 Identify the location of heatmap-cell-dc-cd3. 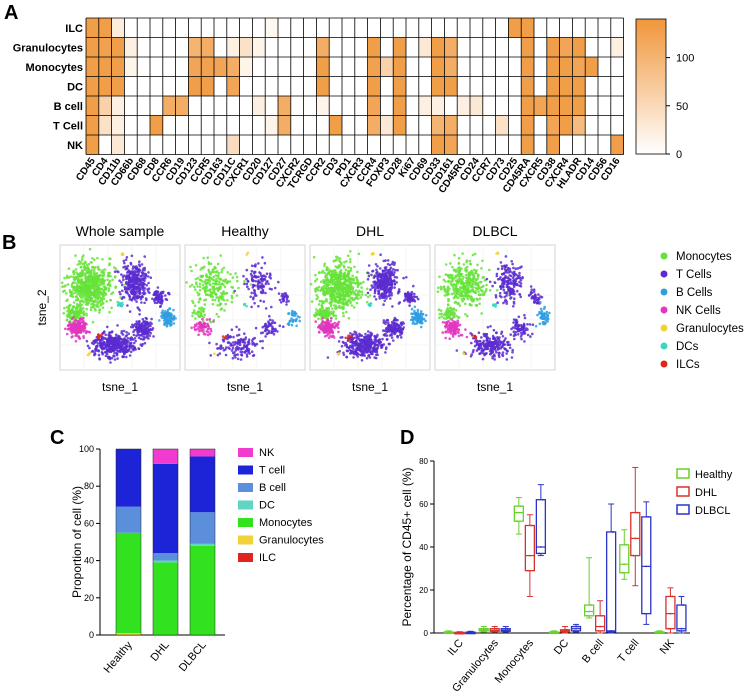
(335, 87).